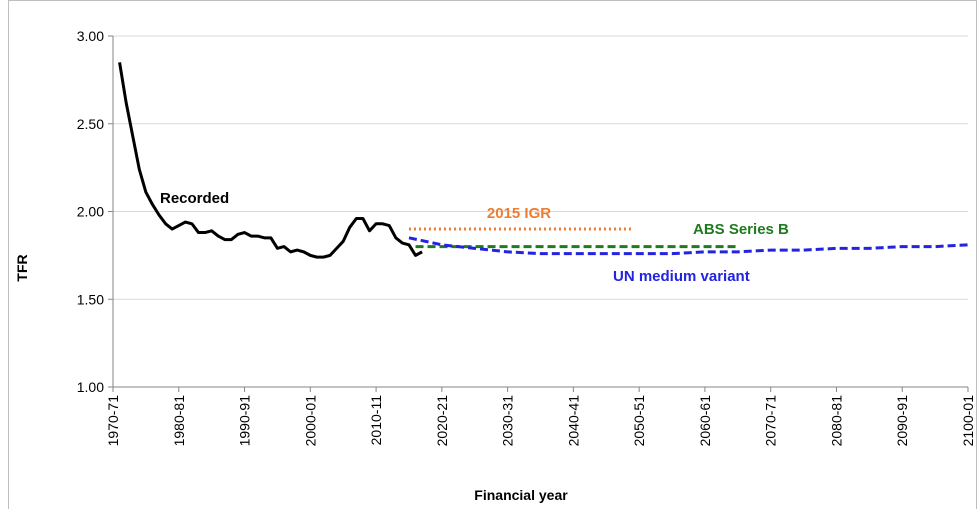 The height and width of the screenshot is (509, 978). Describe the element at coordinates (705, 421) in the screenshot. I see `x-tick-label: 2060-61` at that location.